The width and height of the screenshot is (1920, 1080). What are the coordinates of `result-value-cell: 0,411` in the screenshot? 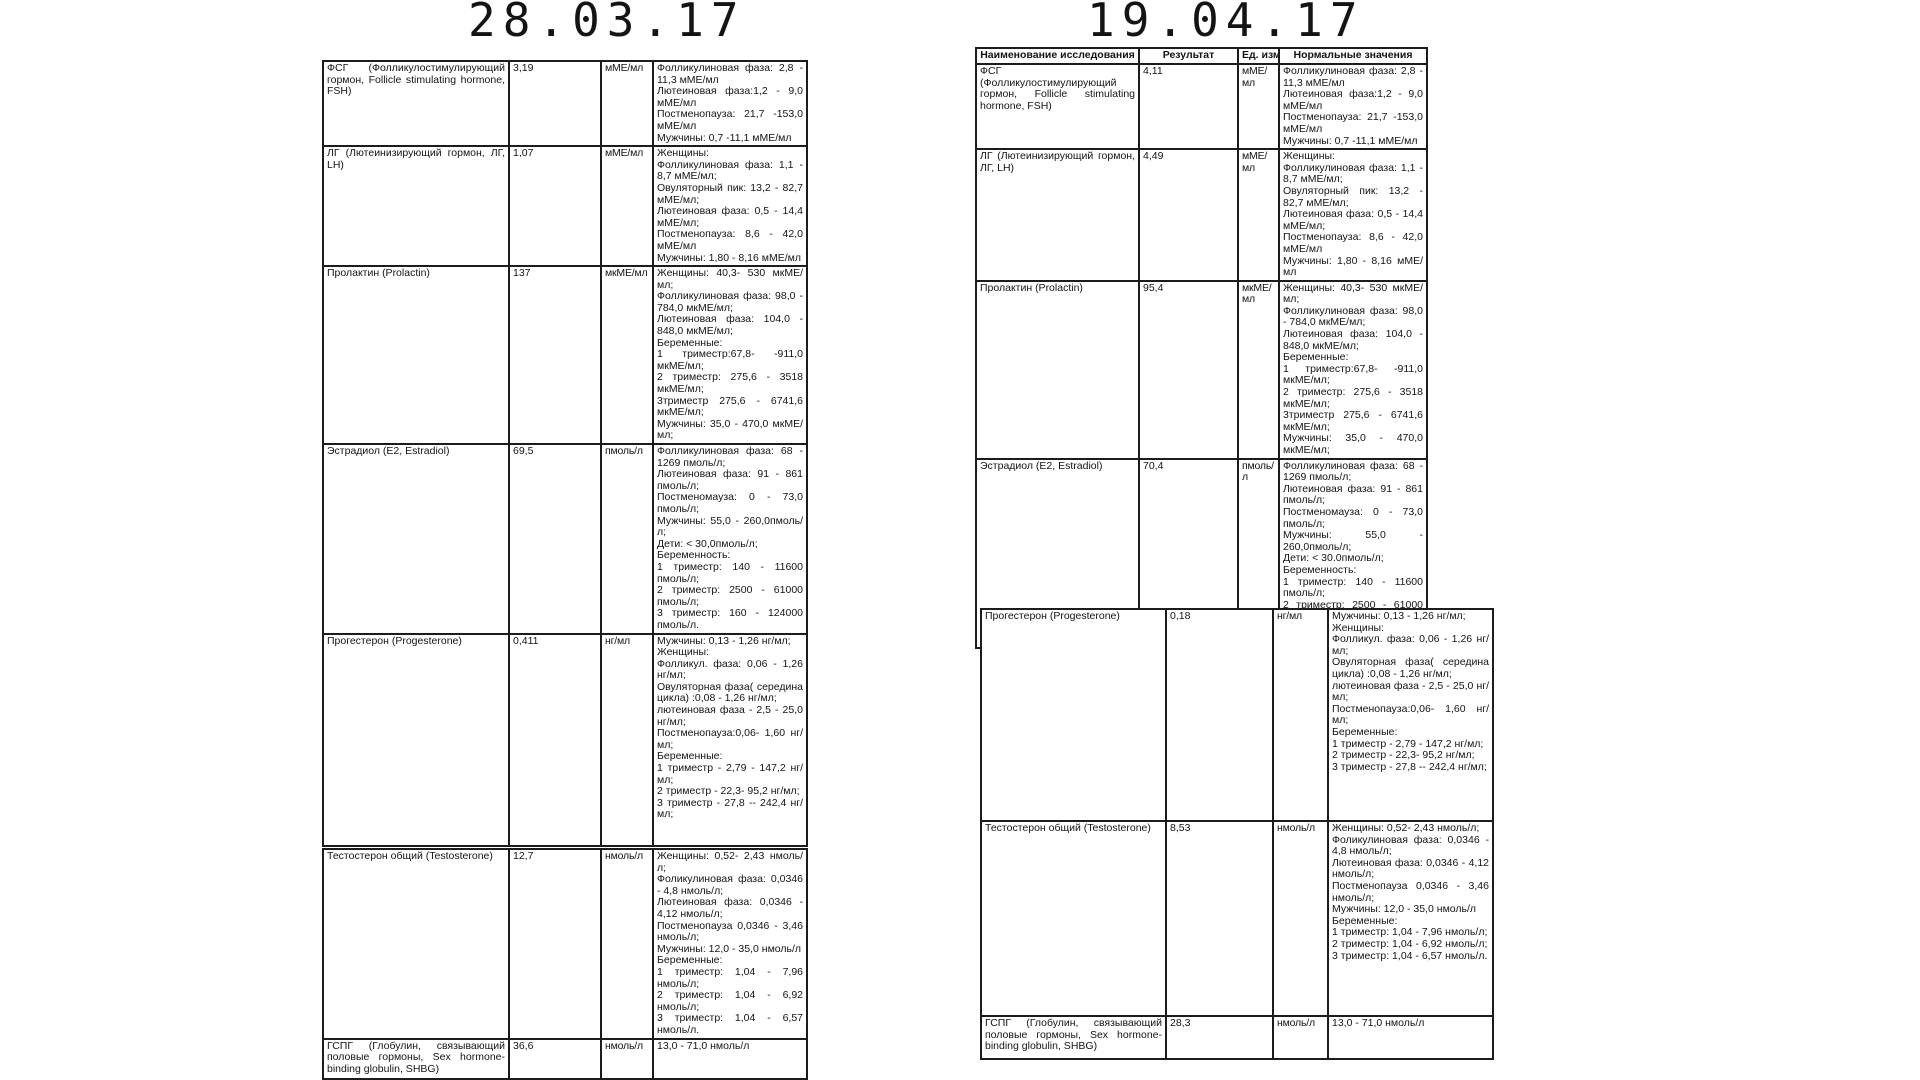 It's located at (555, 739).